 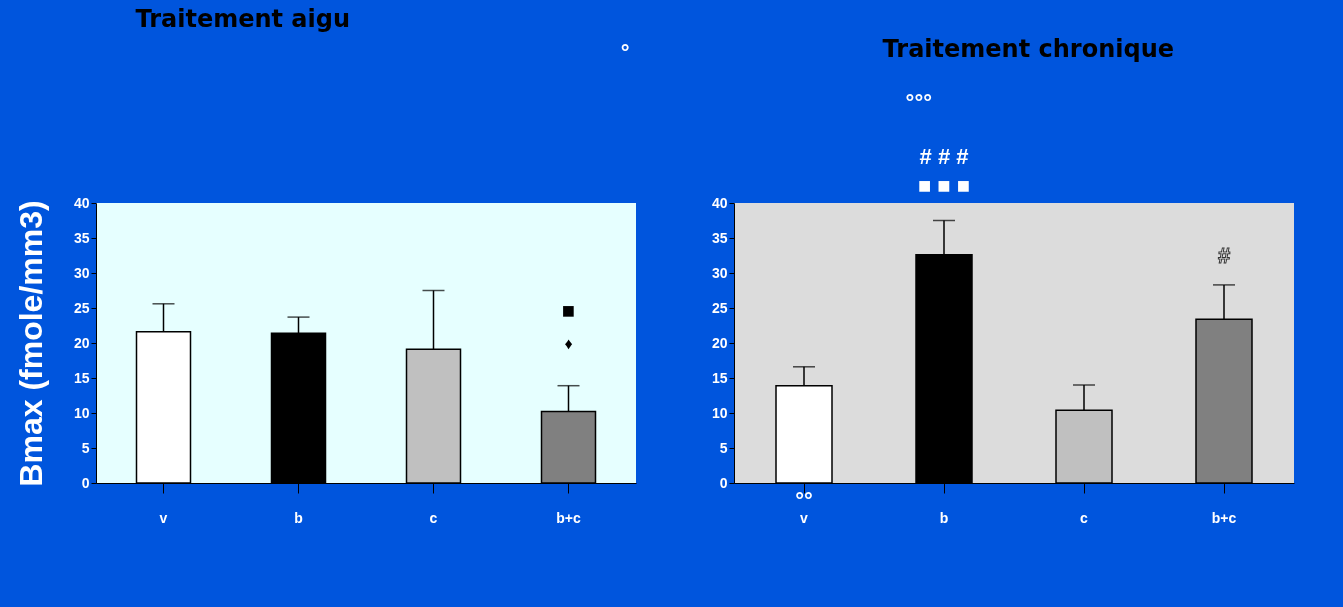 What do you see at coordinates (1028, 49) in the screenshot?
I see `chart-title: Traitement chronique` at bounding box center [1028, 49].